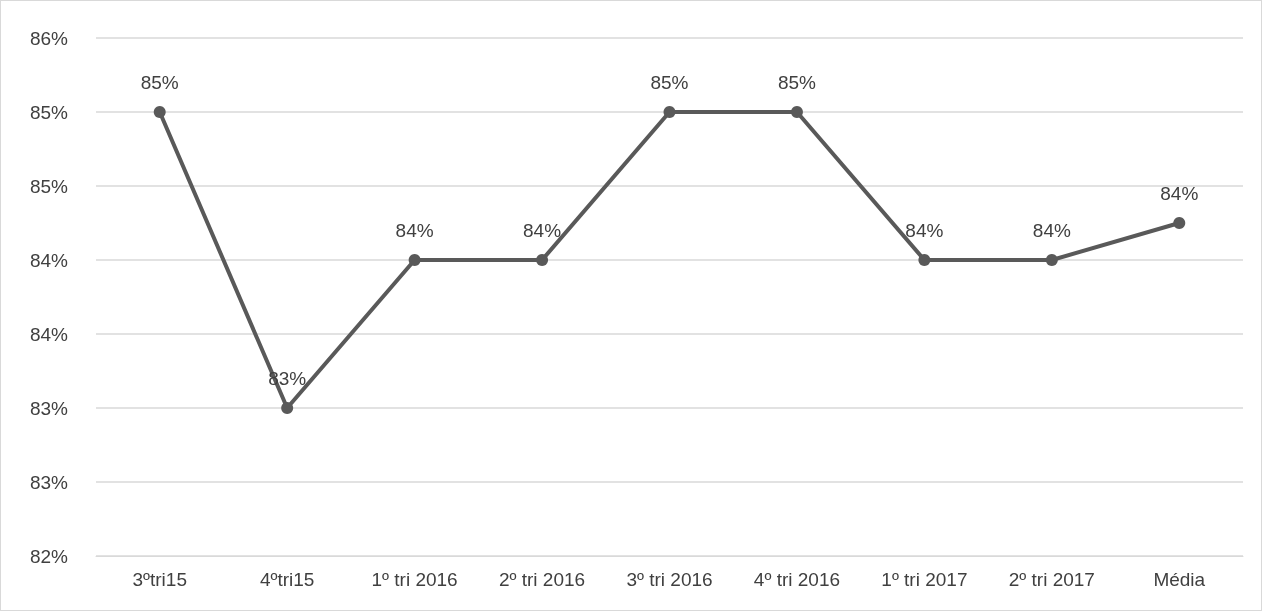  Describe the element at coordinates (287, 579) in the screenshot. I see `x-tick-label: 4ºtri15` at that location.